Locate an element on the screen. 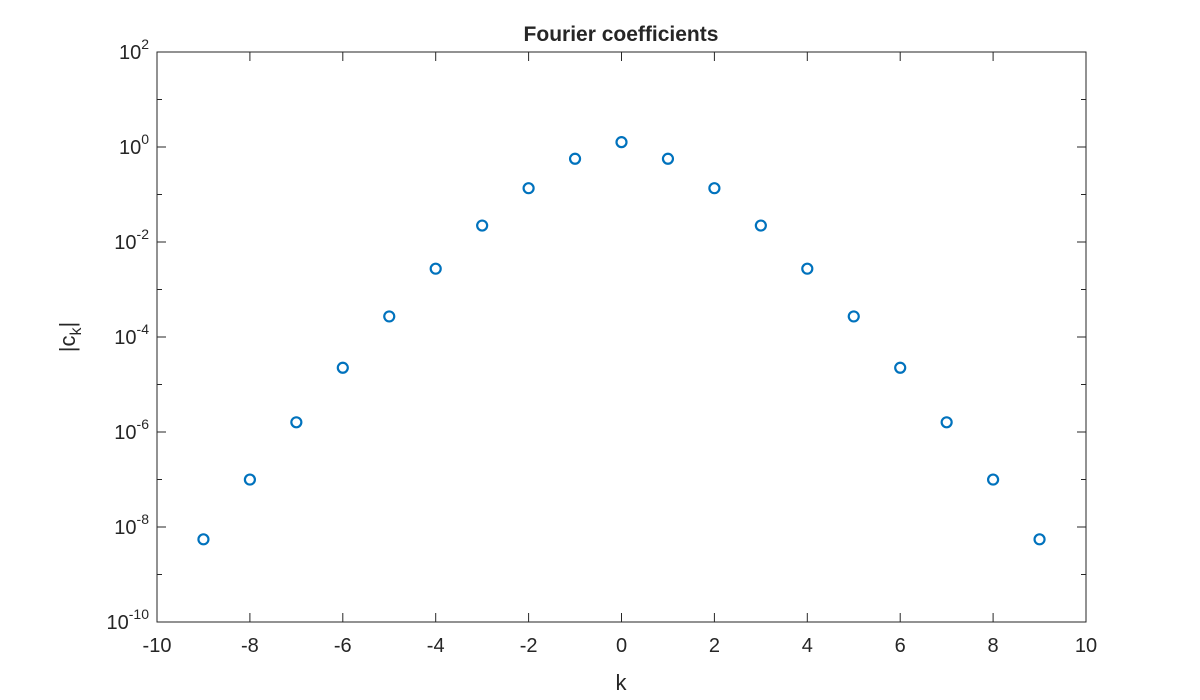 The image size is (1200, 700). chart-title: Fourier coefficients is located at coordinates (621, 34).